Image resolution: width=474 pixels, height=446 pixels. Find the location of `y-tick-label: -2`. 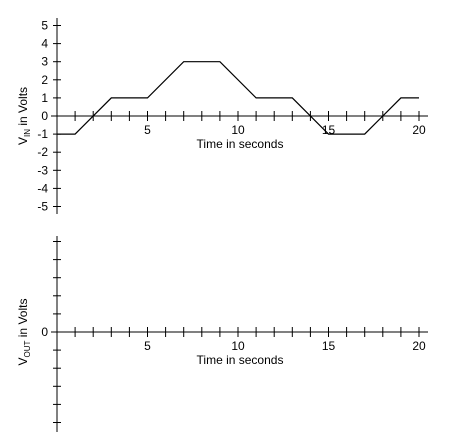

y-tick-label: -2 is located at coordinates (42, 152).